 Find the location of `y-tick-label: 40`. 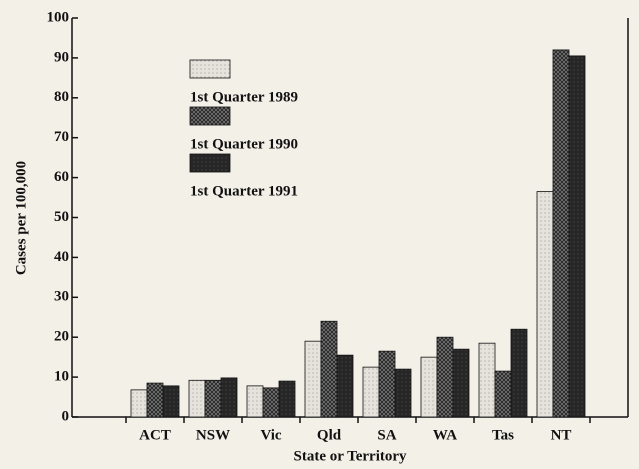

y-tick-label: 40 is located at coordinates (61, 257).